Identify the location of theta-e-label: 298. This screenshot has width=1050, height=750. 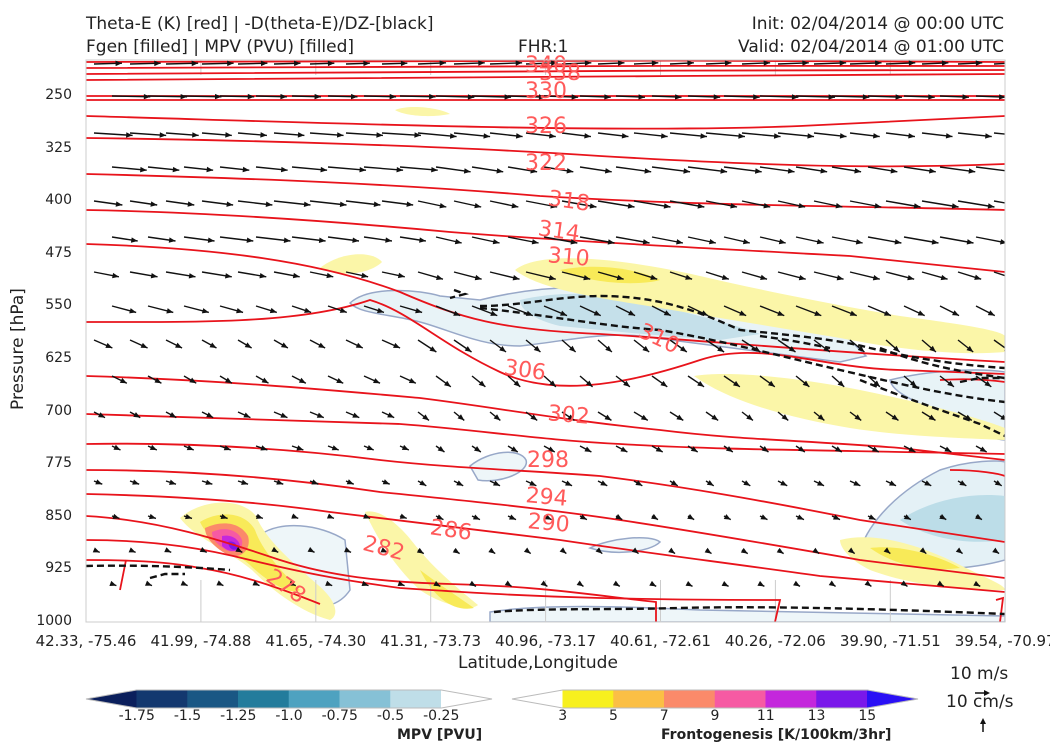
(548, 460).